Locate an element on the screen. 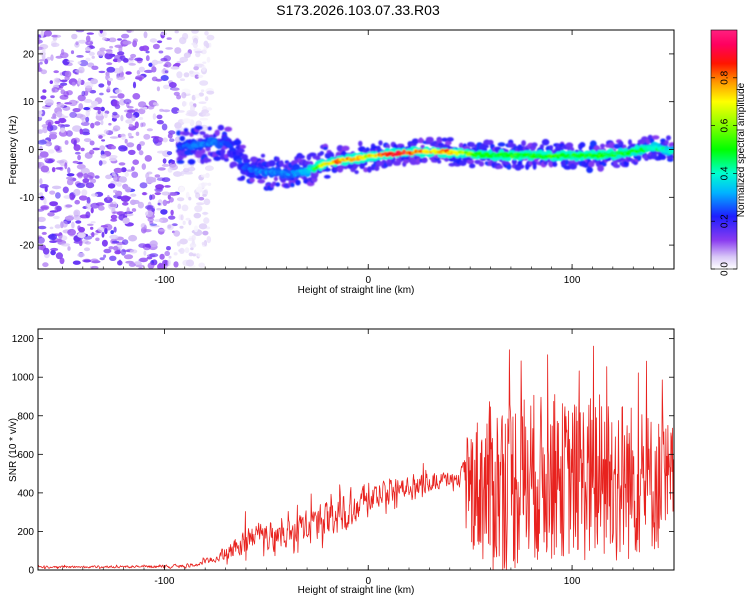 The image size is (750, 600). ridge-core is located at coordinates (672, 151).